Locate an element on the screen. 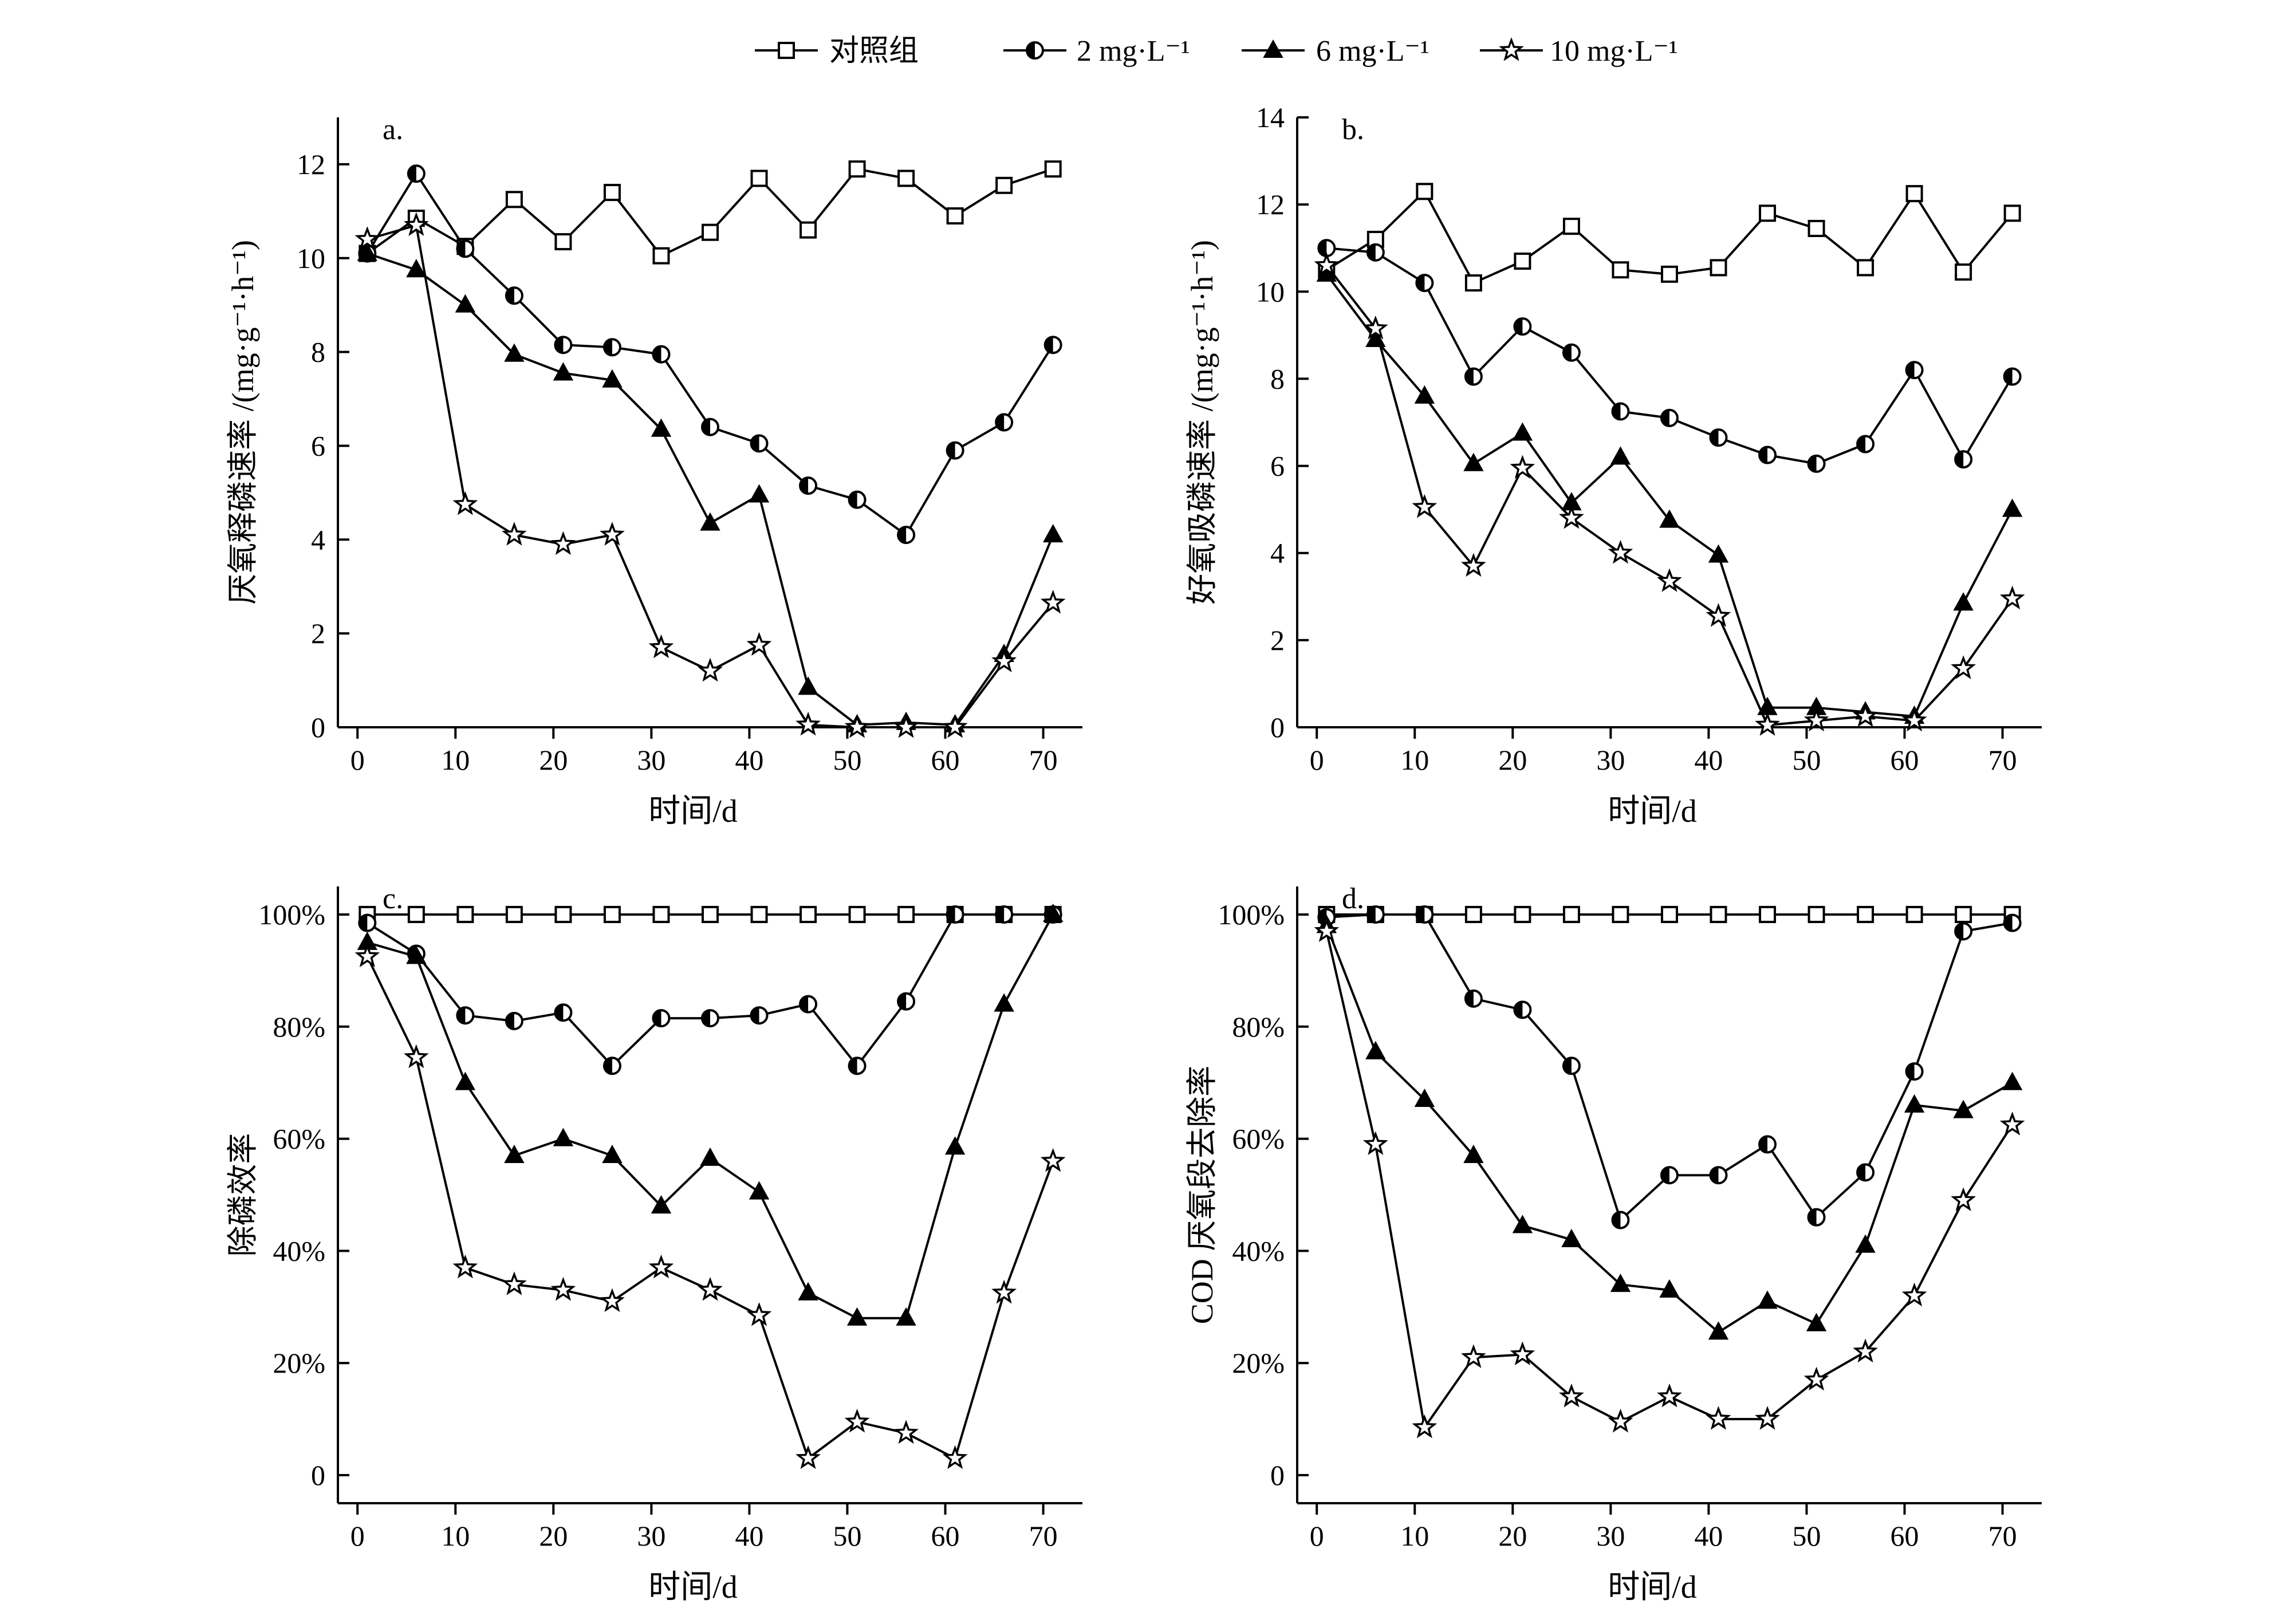 The image size is (2296, 1608). legend-marker-halfcircle is located at coordinates (1035, 50).